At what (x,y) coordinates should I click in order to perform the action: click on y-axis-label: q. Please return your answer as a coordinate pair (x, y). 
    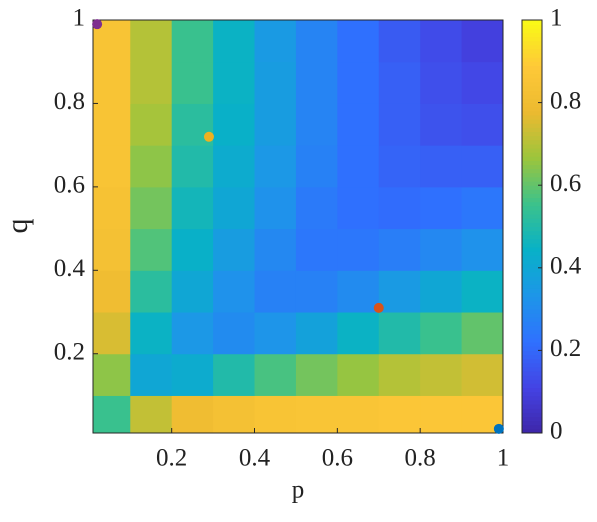
    Looking at the image, I should click on (17, 226).